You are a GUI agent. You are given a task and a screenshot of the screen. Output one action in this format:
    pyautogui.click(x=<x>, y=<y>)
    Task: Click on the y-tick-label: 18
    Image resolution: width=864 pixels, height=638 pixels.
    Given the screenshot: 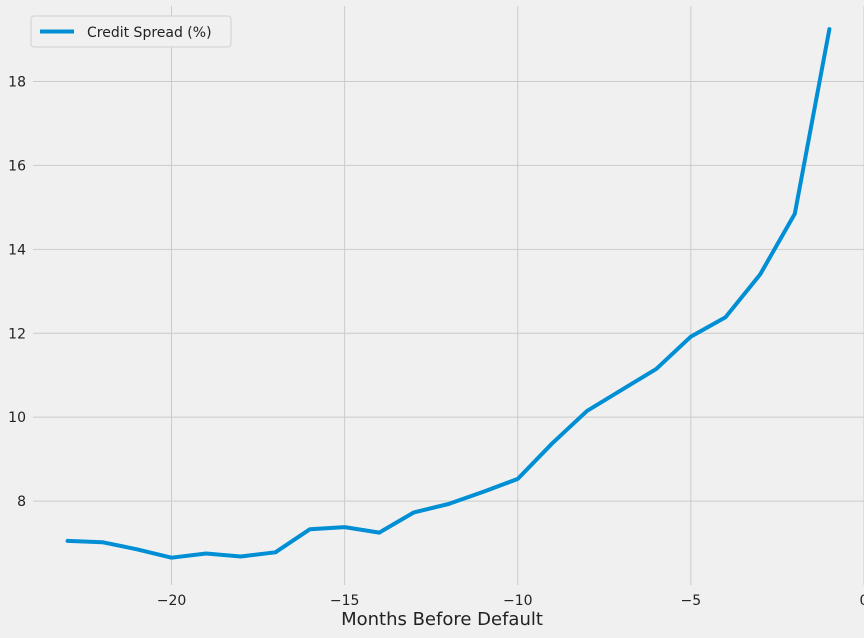 What is the action you would take?
    pyautogui.click(x=17, y=83)
    